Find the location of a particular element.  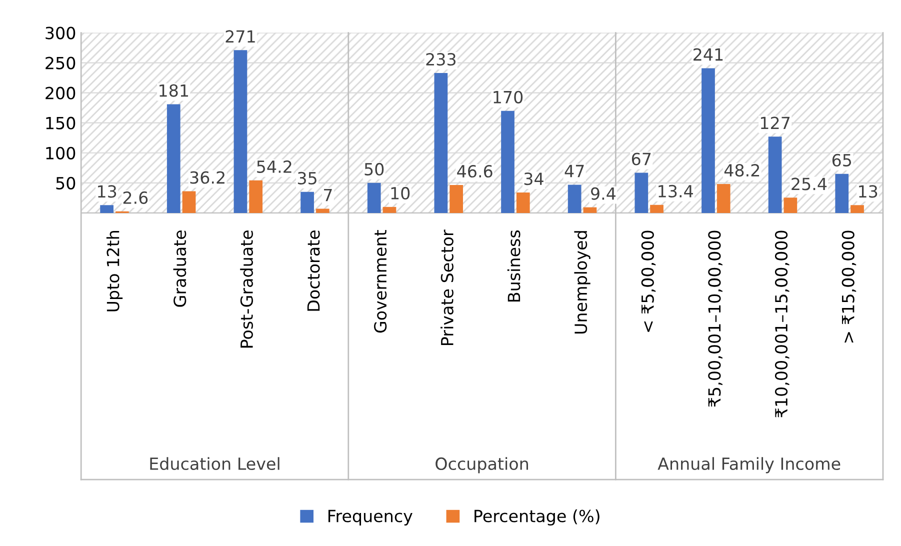

data-label: 67 is located at coordinates (641, 159).